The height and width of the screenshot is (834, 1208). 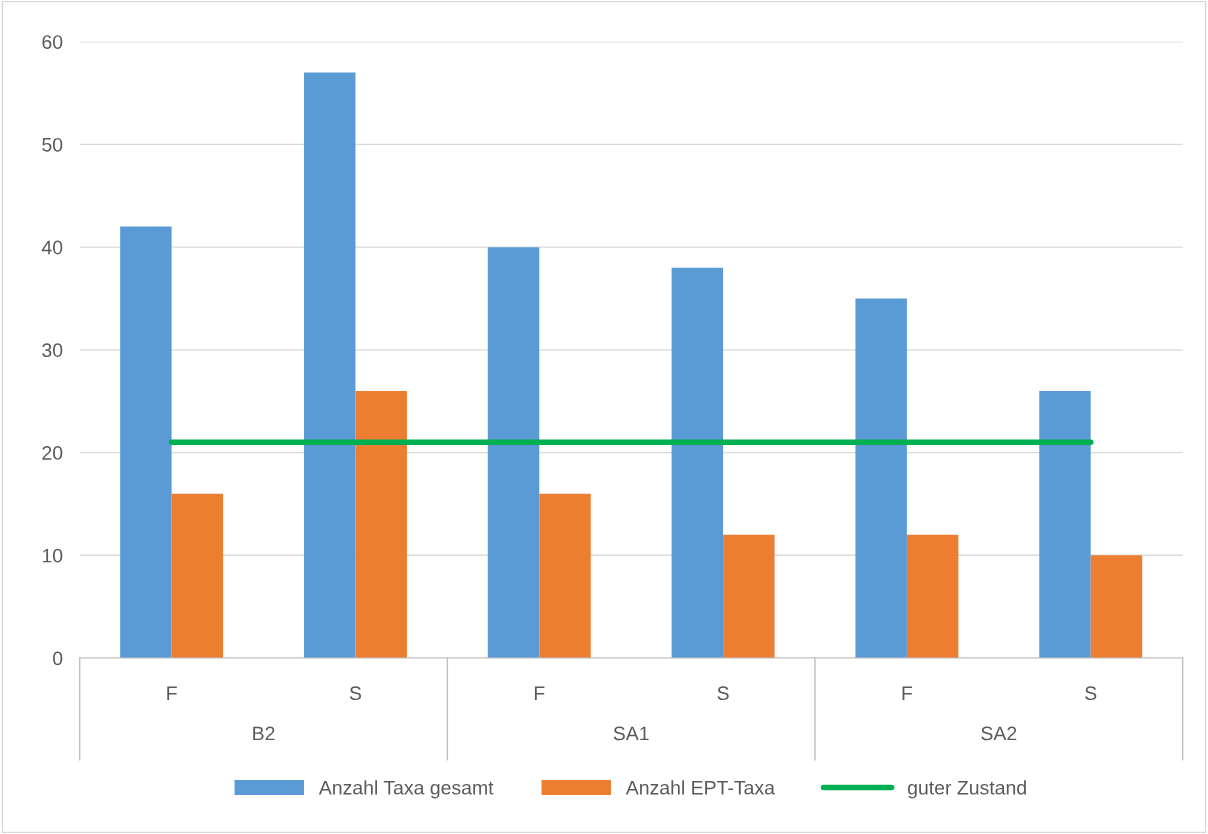 What do you see at coordinates (406, 789) in the screenshot?
I see `legend-label: Anzahl Taxa gesamt` at bounding box center [406, 789].